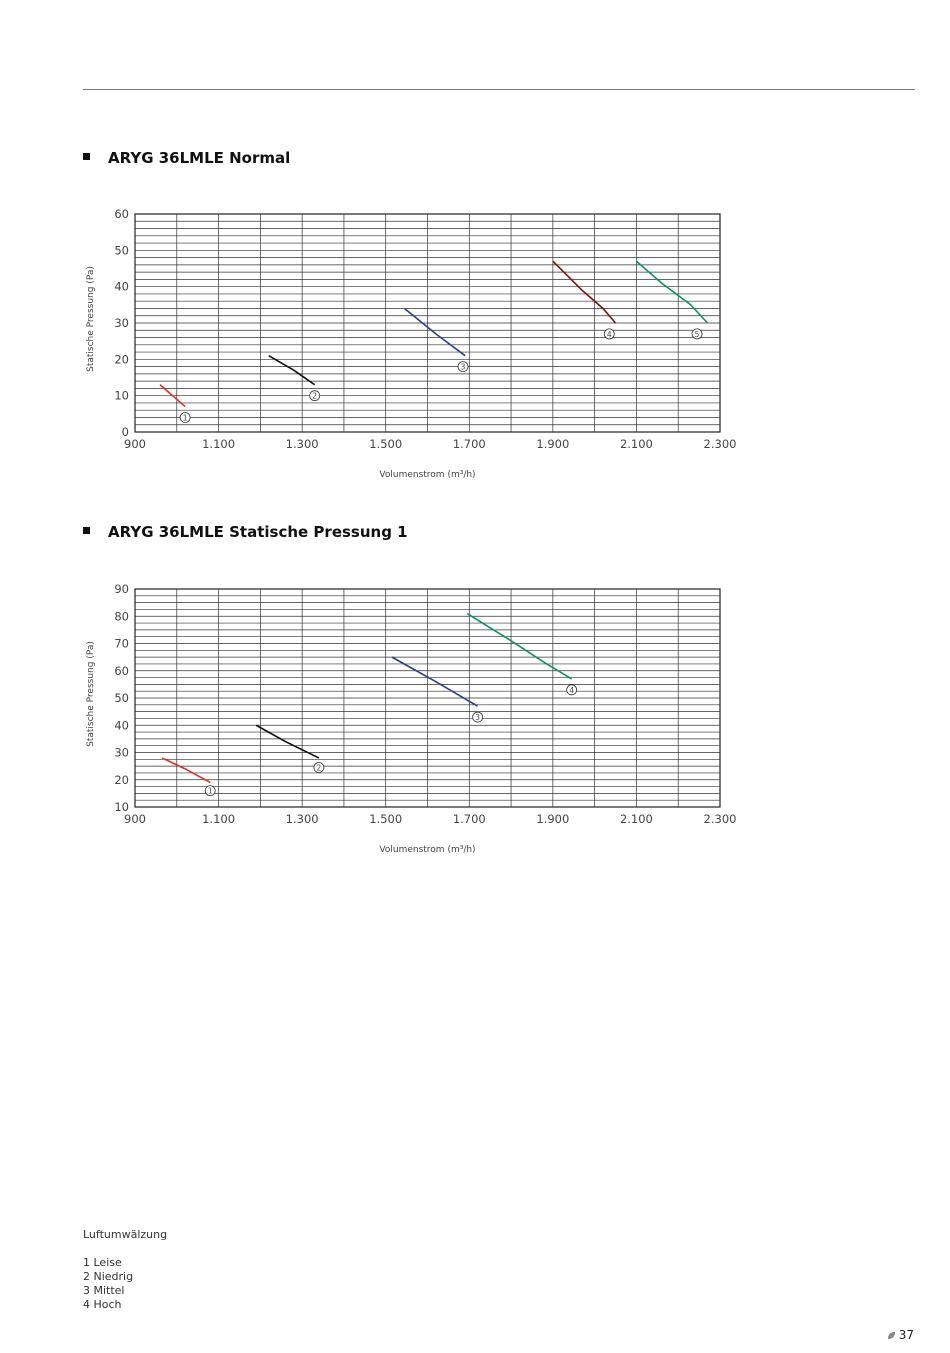  I want to click on series-marker-label-5: 5, so click(697, 334).